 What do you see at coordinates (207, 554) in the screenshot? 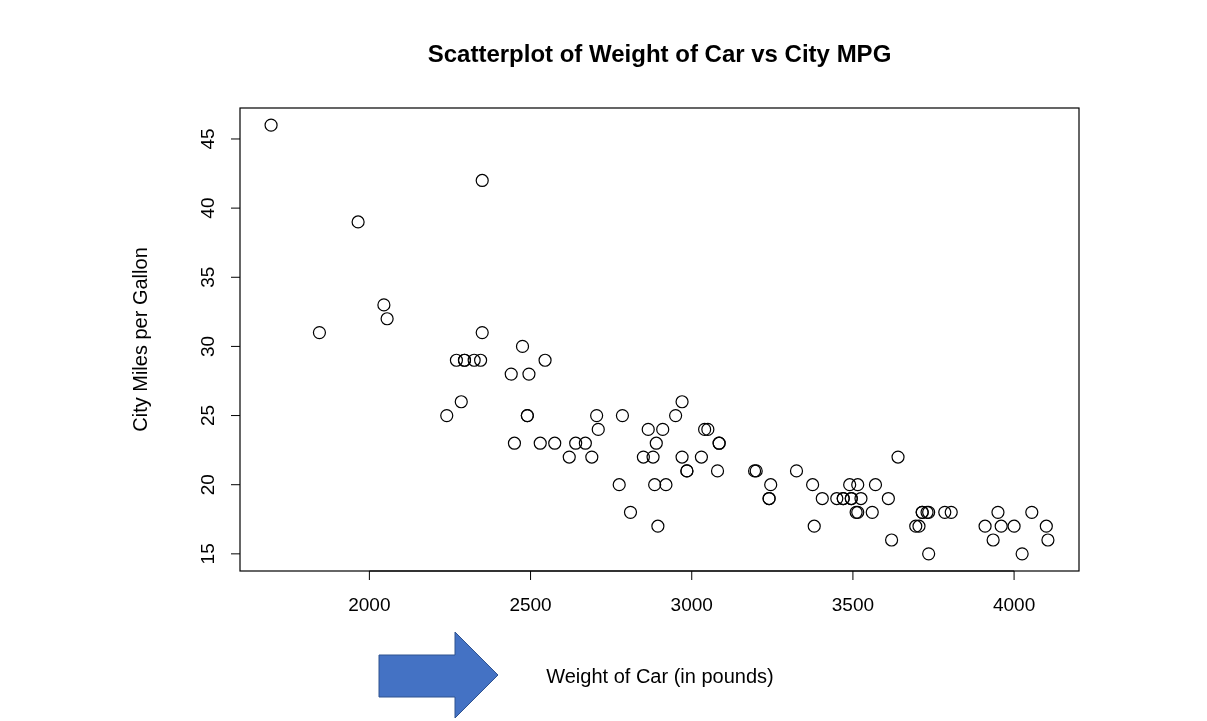
I see `y-tick-label: 15` at bounding box center [207, 554].